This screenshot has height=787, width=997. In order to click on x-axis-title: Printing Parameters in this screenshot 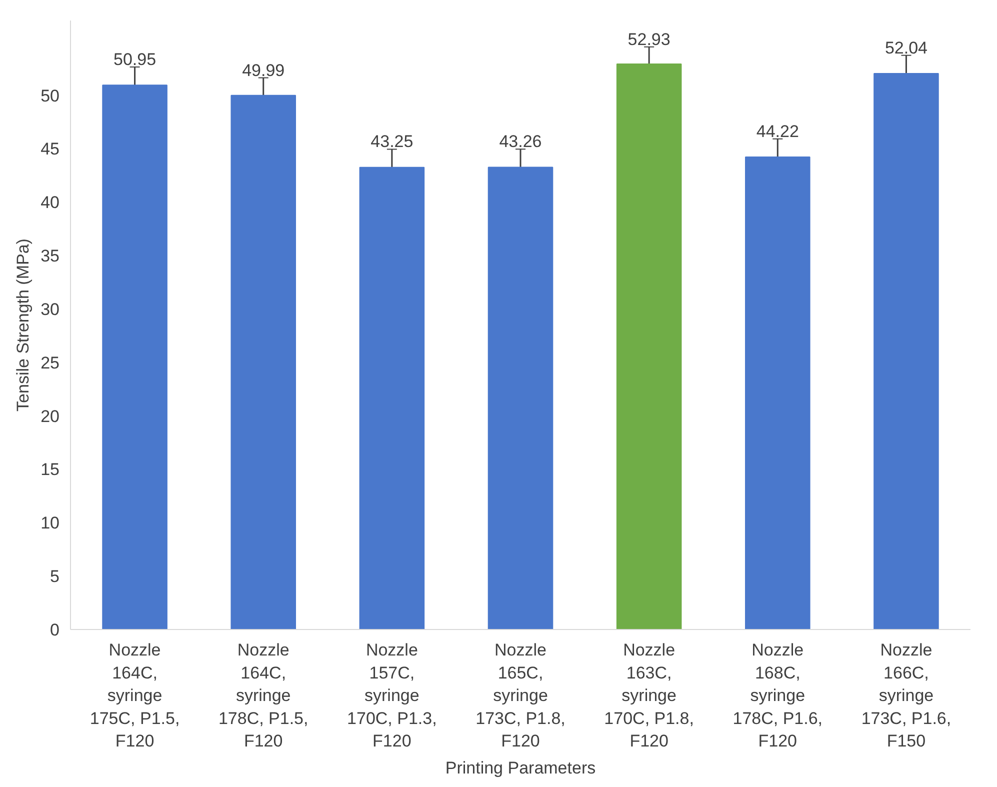, I will do `click(520, 768)`.